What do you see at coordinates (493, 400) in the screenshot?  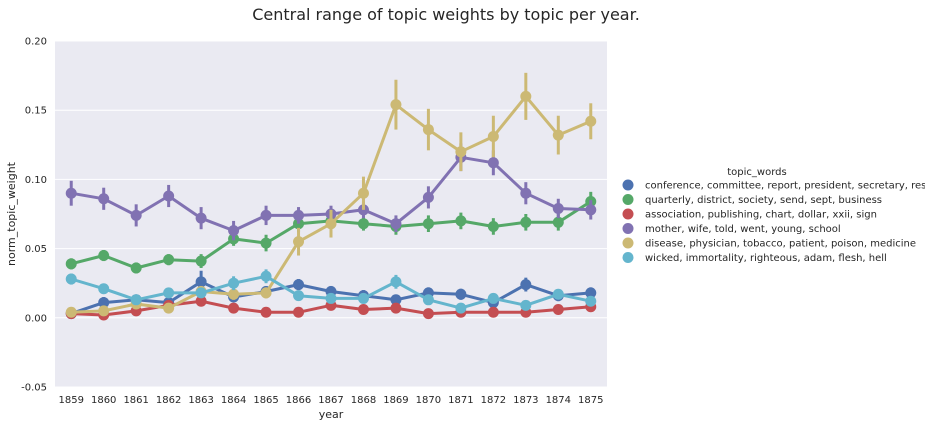 I see `x-tick-label: 1872` at bounding box center [493, 400].